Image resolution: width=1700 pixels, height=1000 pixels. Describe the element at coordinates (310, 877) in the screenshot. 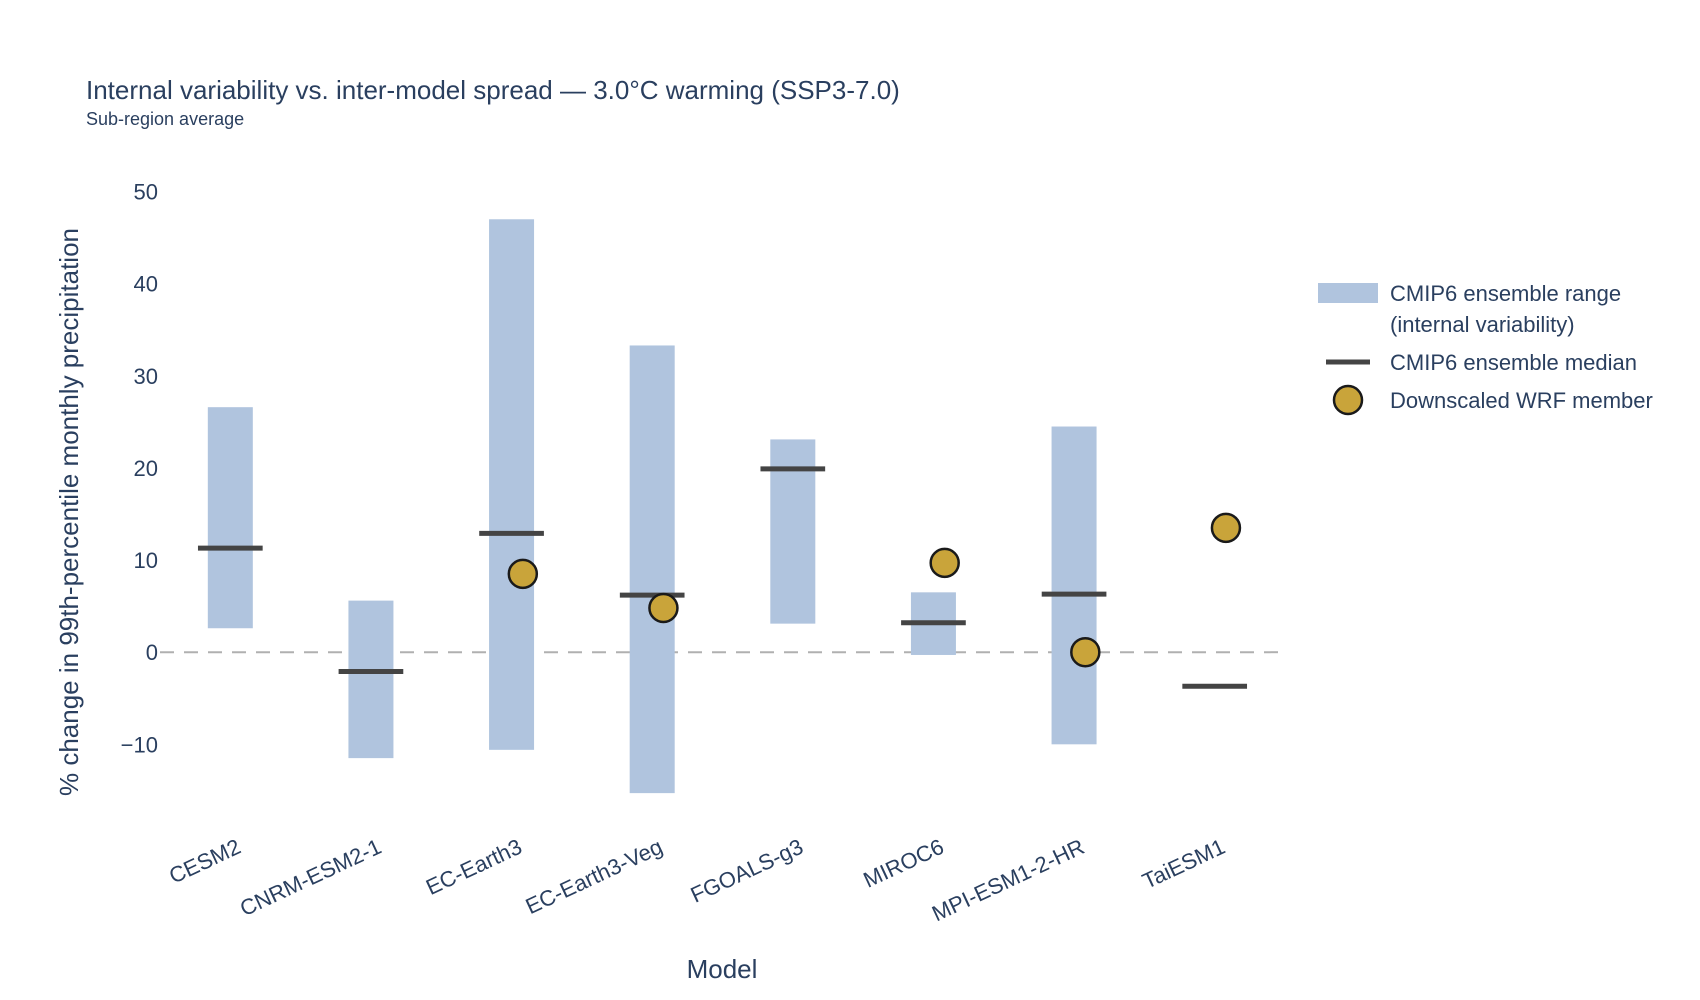

I see `x-tick-label: CNRM-ESM2-1` at that location.